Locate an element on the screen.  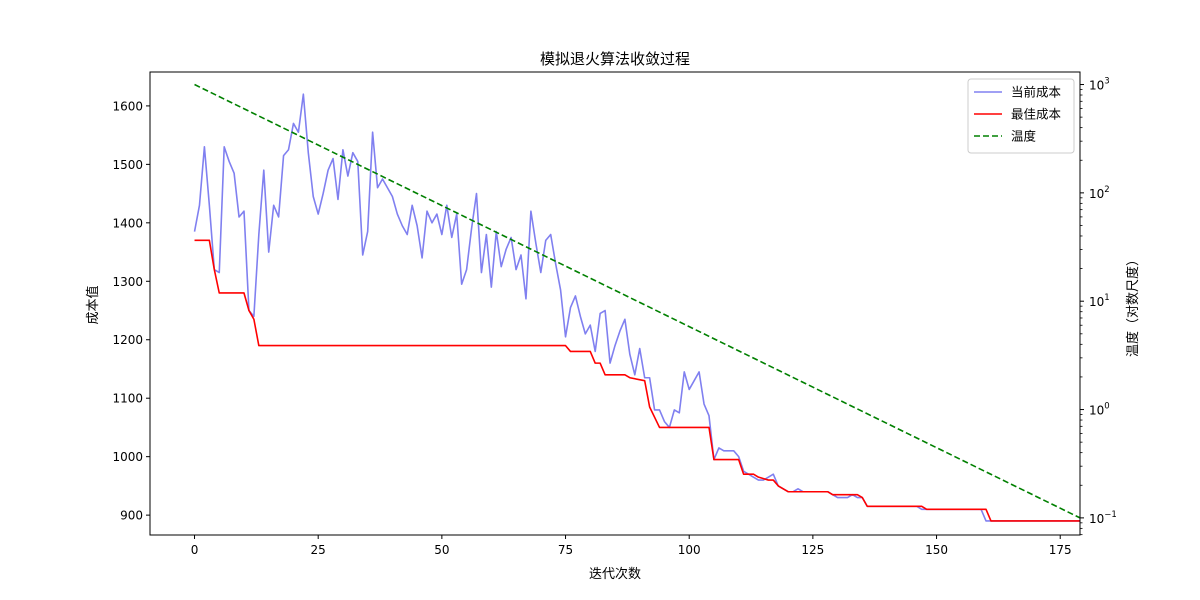
y-tick-label: 1600 is located at coordinates (127, 106).